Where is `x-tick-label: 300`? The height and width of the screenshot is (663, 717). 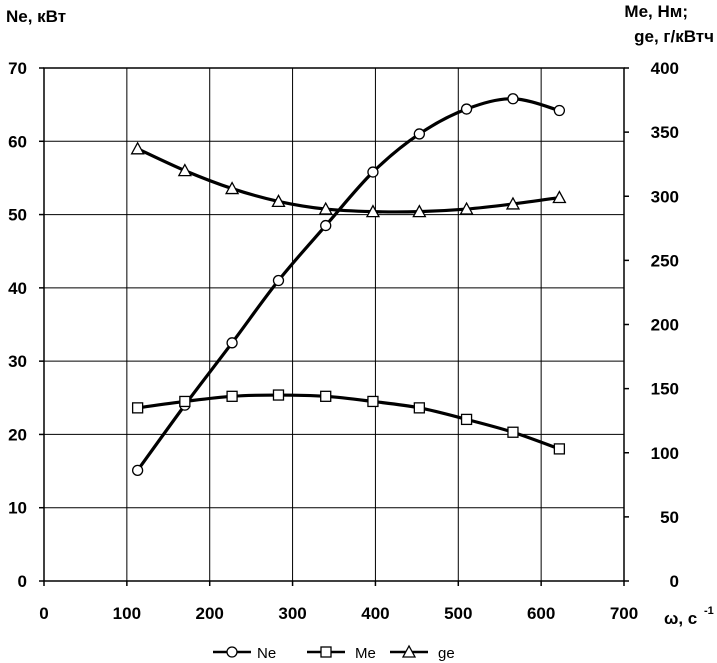 x-tick-label: 300 is located at coordinates (292, 613).